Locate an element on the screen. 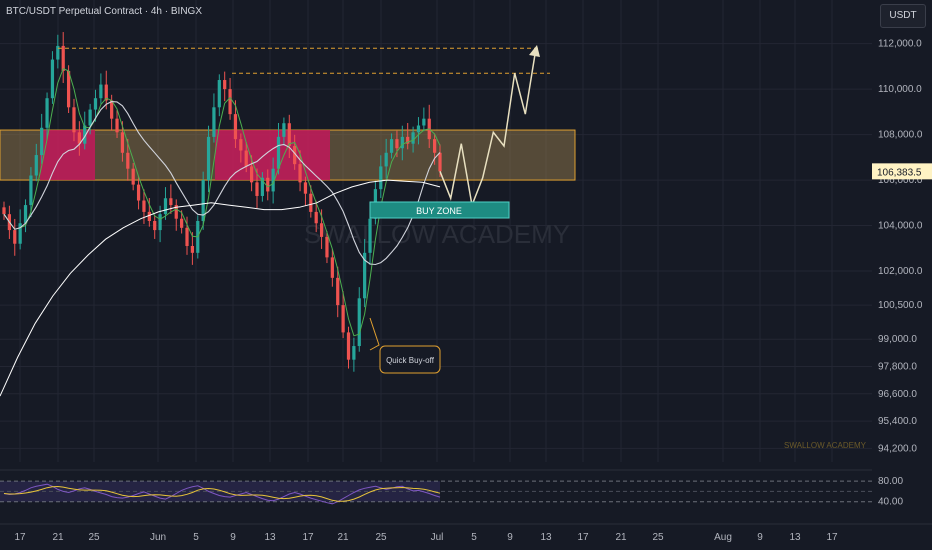  buy-zone-label: BUY ZONE is located at coordinates (439, 211).